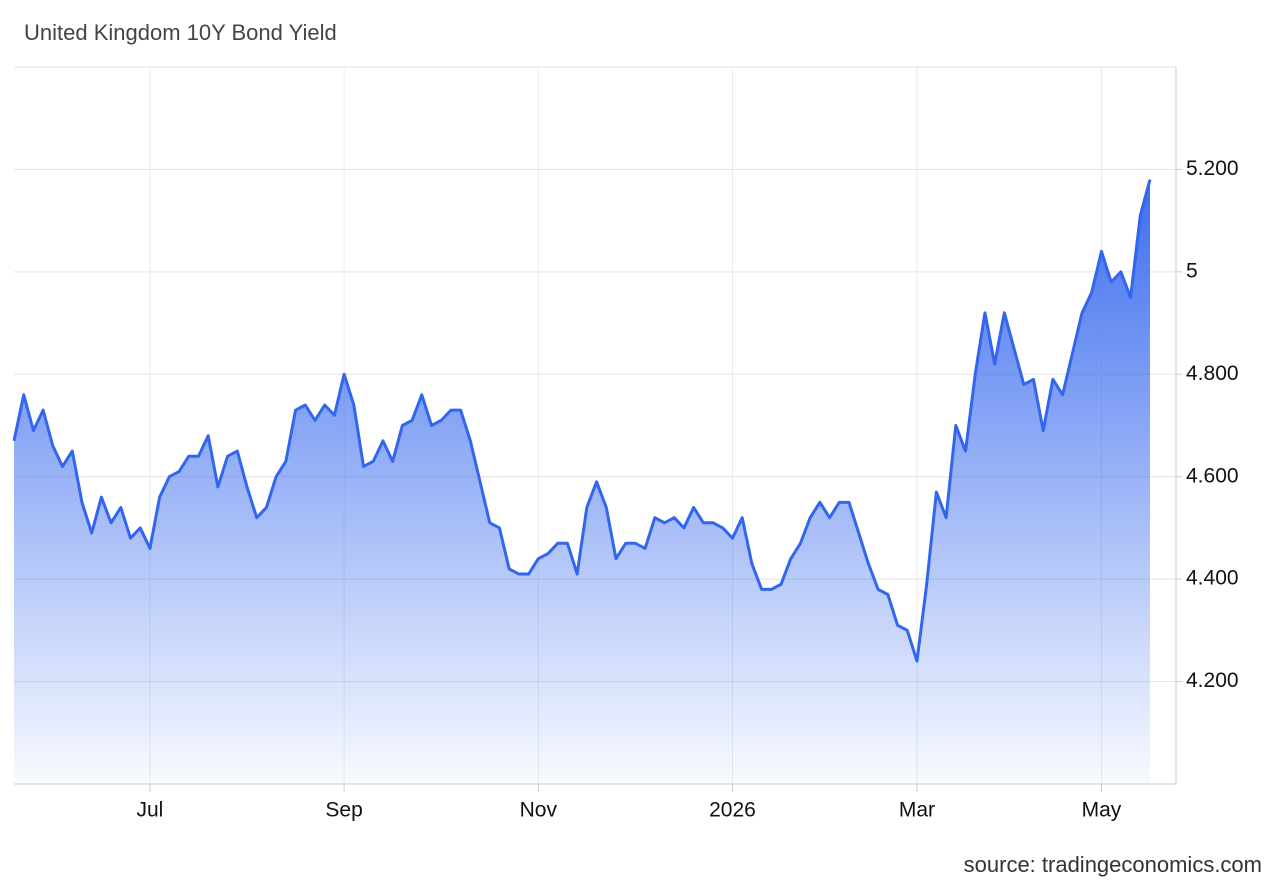  What do you see at coordinates (1212, 475) in the screenshot?
I see `y-tick-label: 4.600` at bounding box center [1212, 475].